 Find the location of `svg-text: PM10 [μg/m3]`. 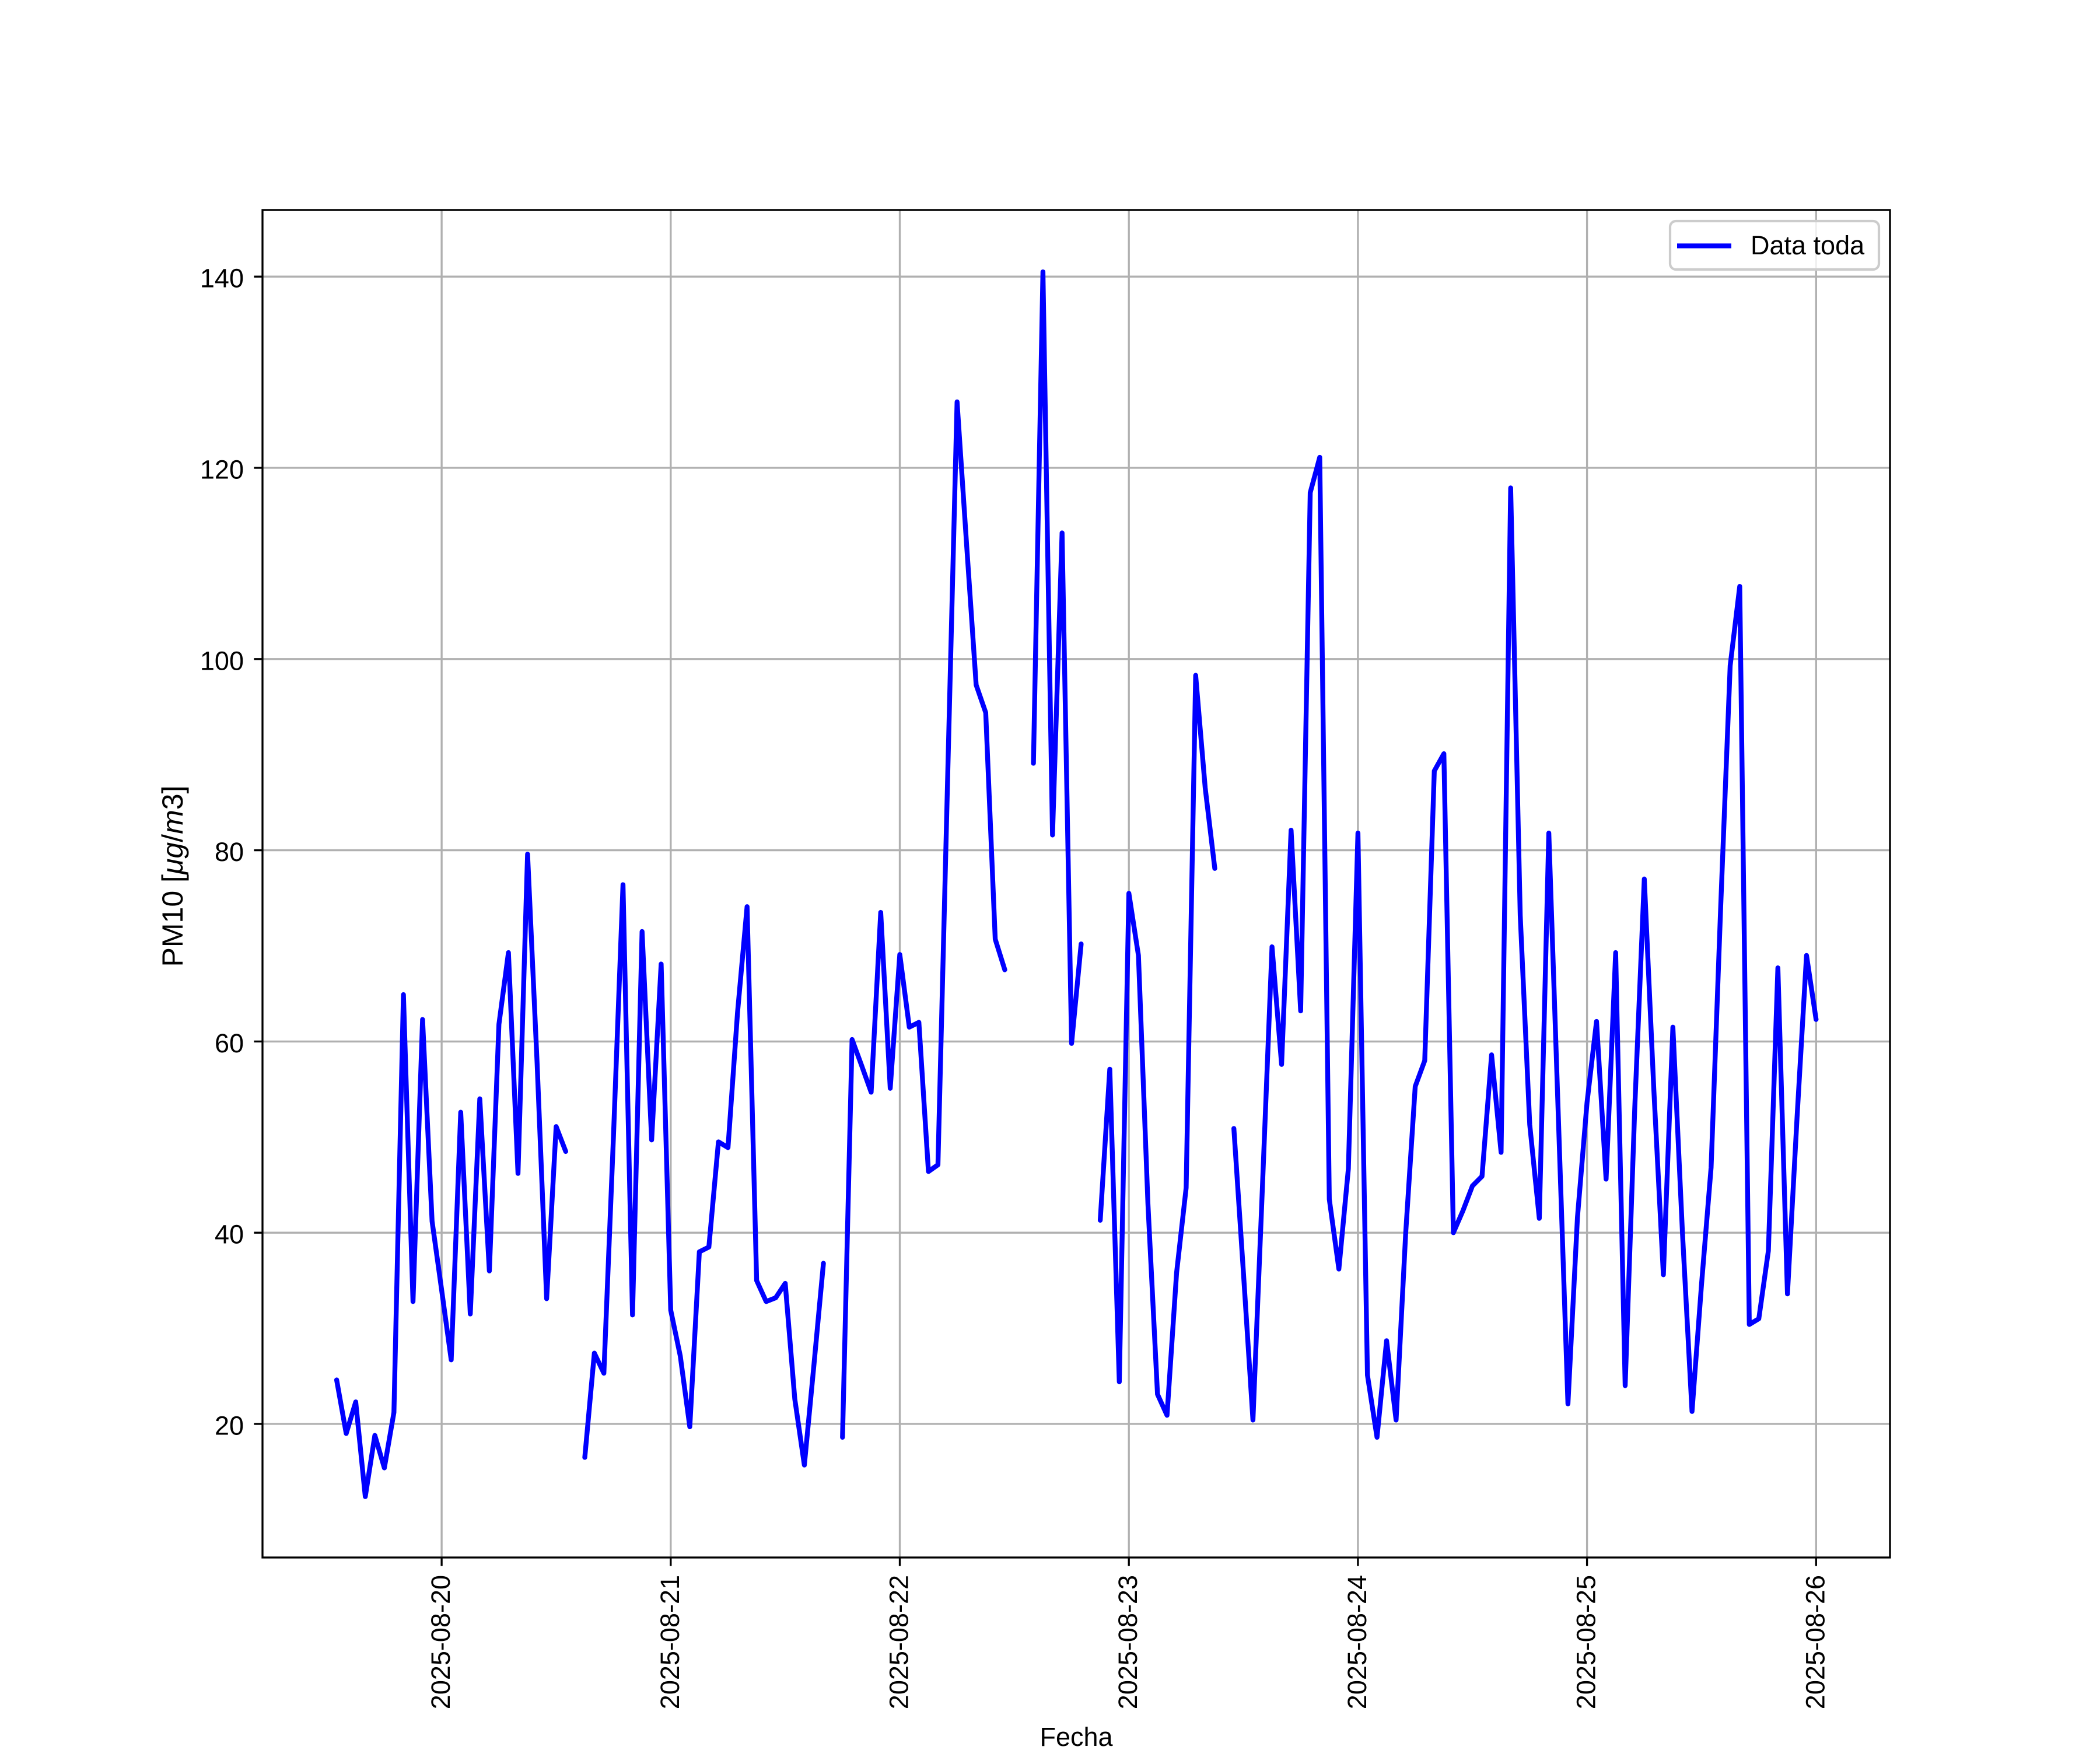

svg-text: PM10 [μg/m3] is located at coordinates (173, 876).